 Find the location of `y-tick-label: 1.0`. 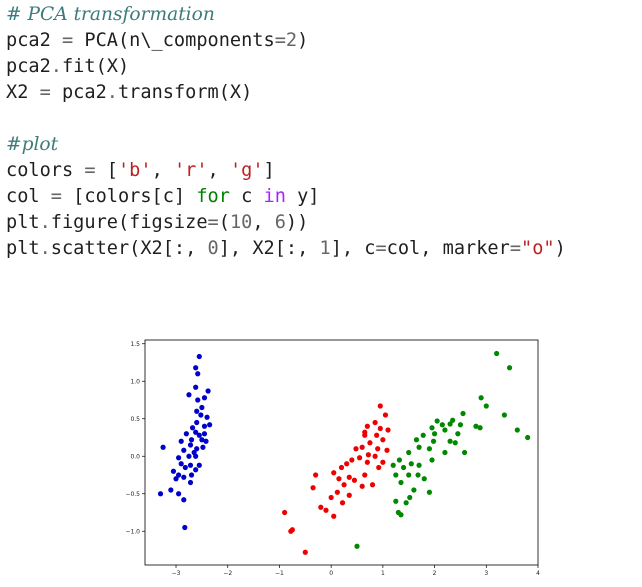

y-tick-label: 1.0 is located at coordinates (135, 381).